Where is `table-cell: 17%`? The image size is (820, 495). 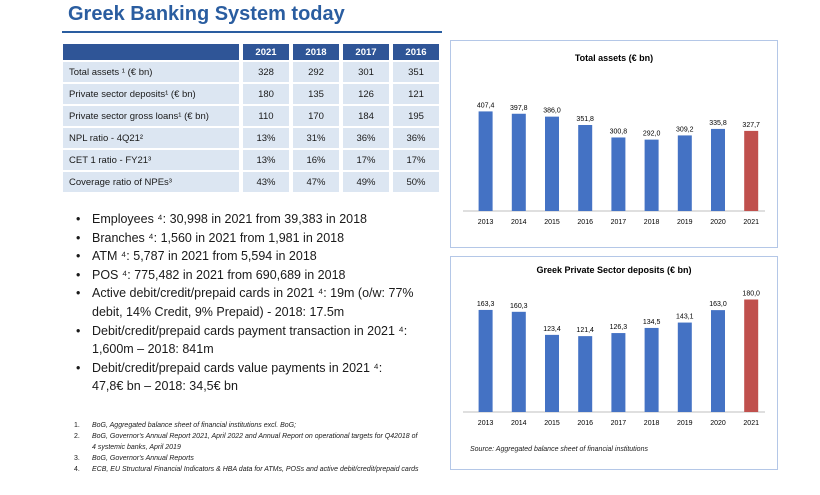
table-cell: 17% is located at coordinates (414, 160).